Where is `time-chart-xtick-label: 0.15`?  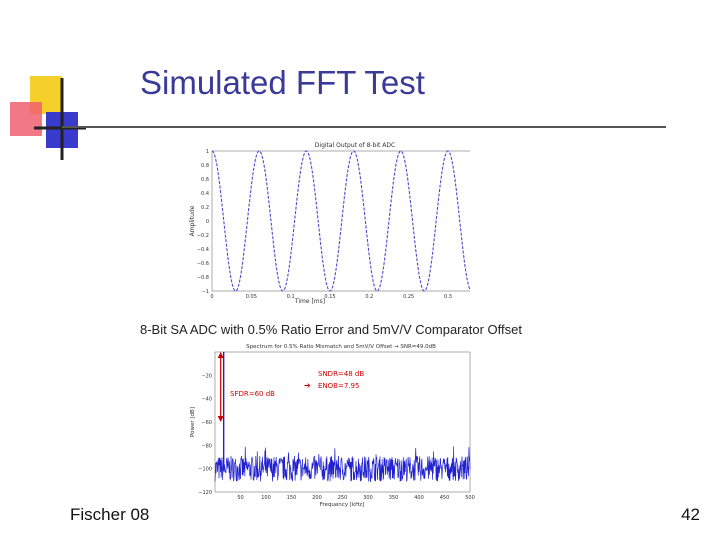 time-chart-xtick-label: 0.15 is located at coordinates (329, 297).